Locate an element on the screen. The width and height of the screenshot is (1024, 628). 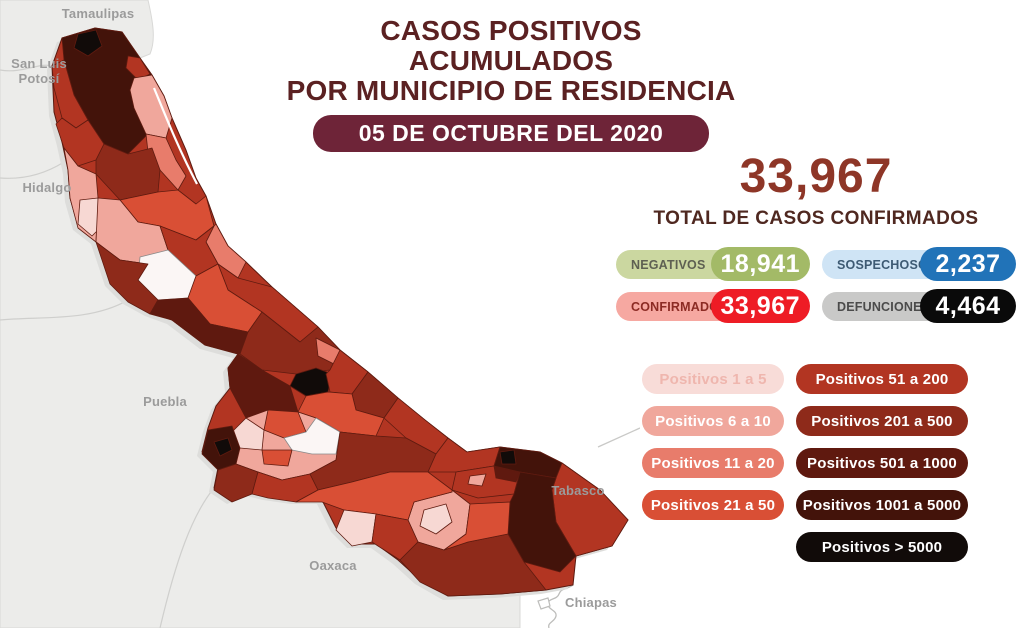
badge-confirmados: CONFIRMADOS 33,967 is located at coordinates (713, 306).